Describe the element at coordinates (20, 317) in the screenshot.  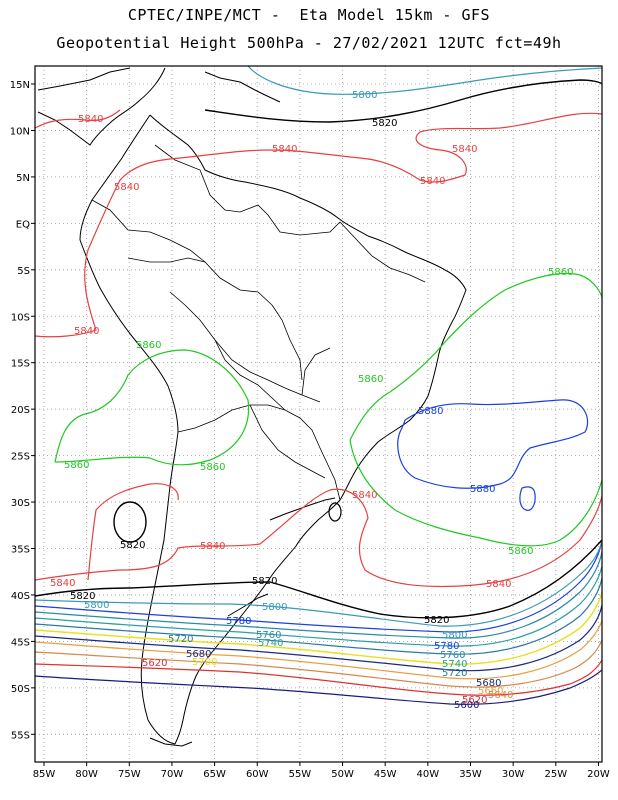
I see `lat-tick-label: 10S` at that location.